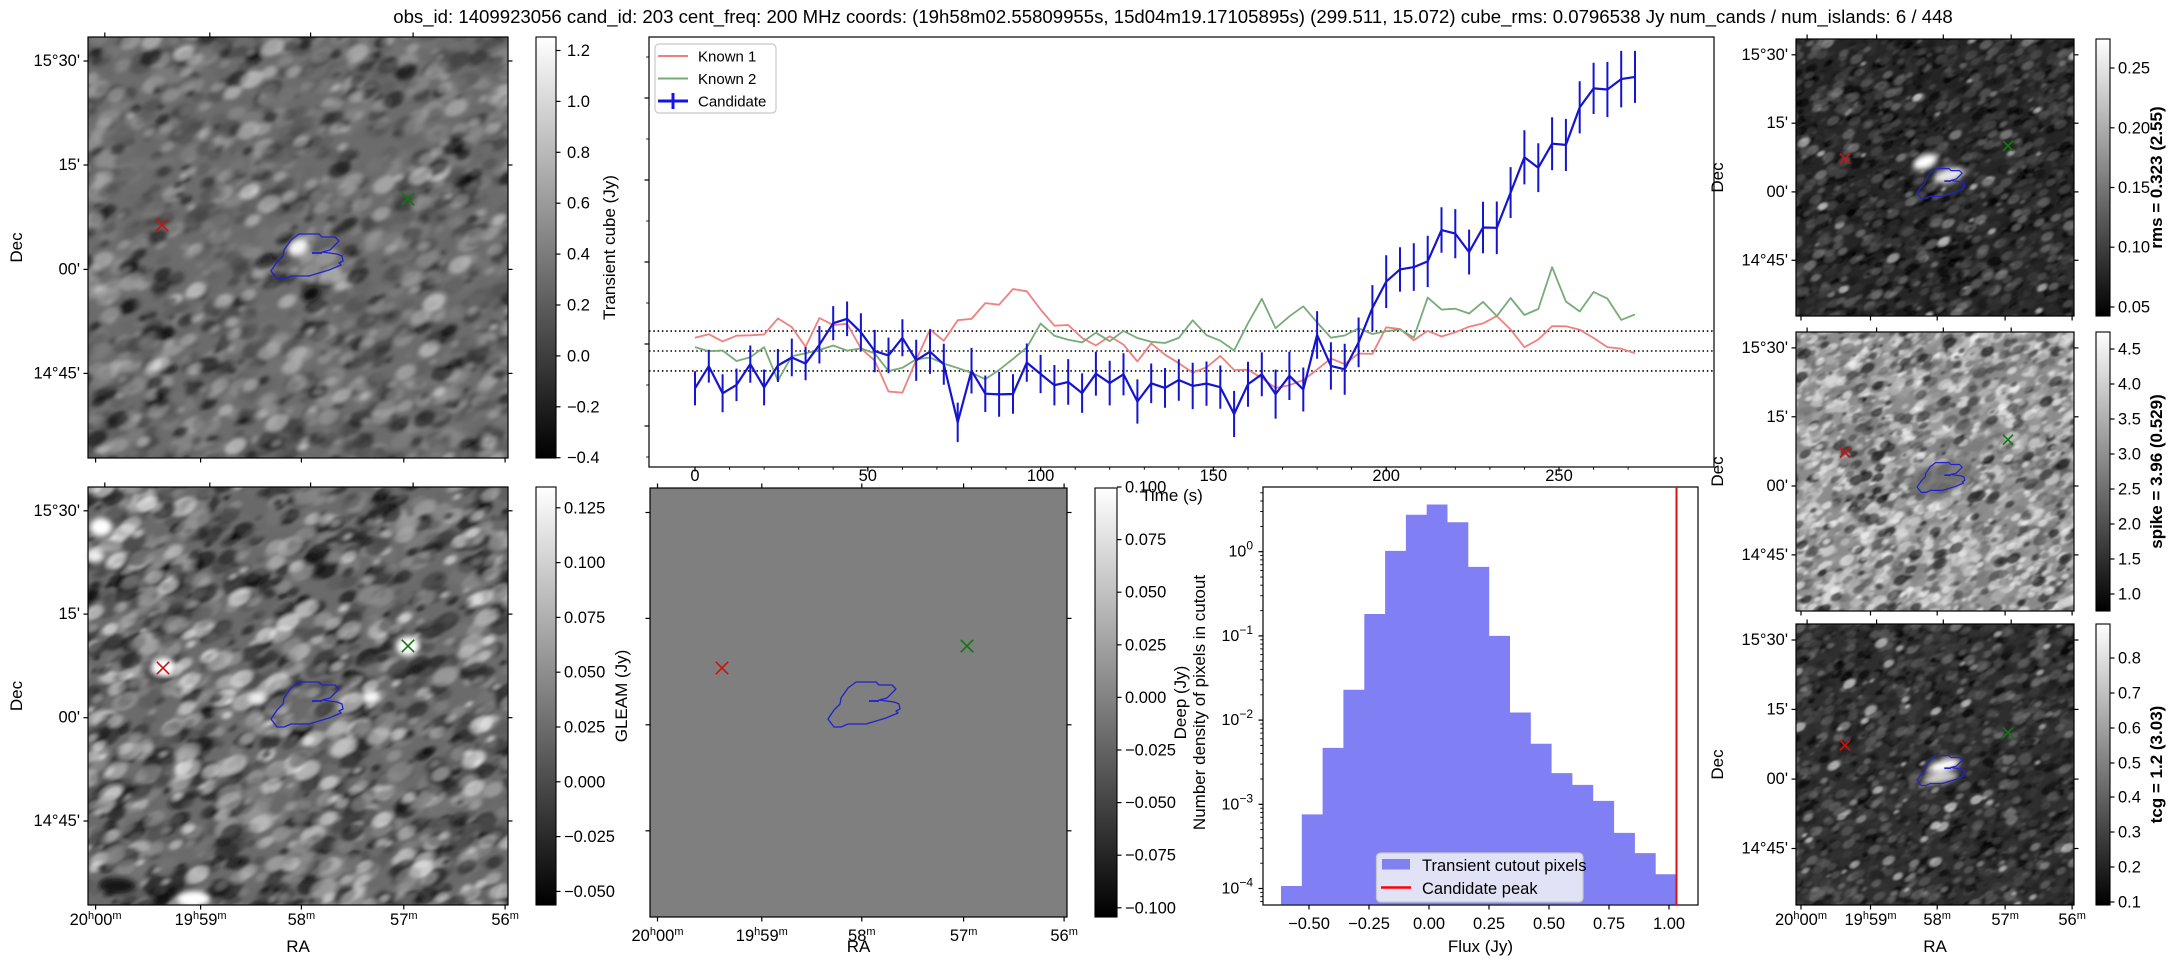  I want to click on svg-text: Candidate peak, so click(1480, 889).